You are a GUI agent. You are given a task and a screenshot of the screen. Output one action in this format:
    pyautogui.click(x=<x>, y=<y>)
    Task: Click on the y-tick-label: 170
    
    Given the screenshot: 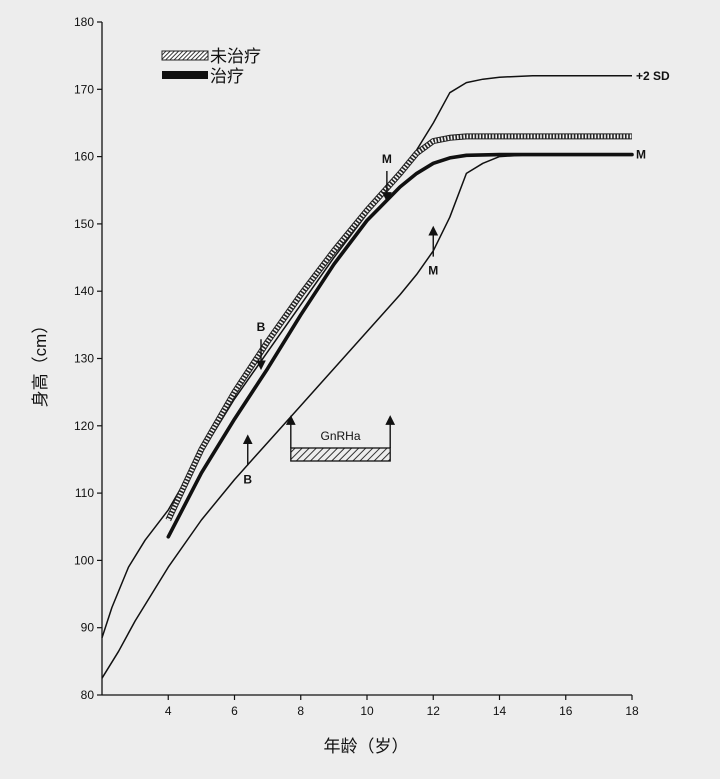 What is the action you would take?
    pyautogui.click(x=84, y=89)
    